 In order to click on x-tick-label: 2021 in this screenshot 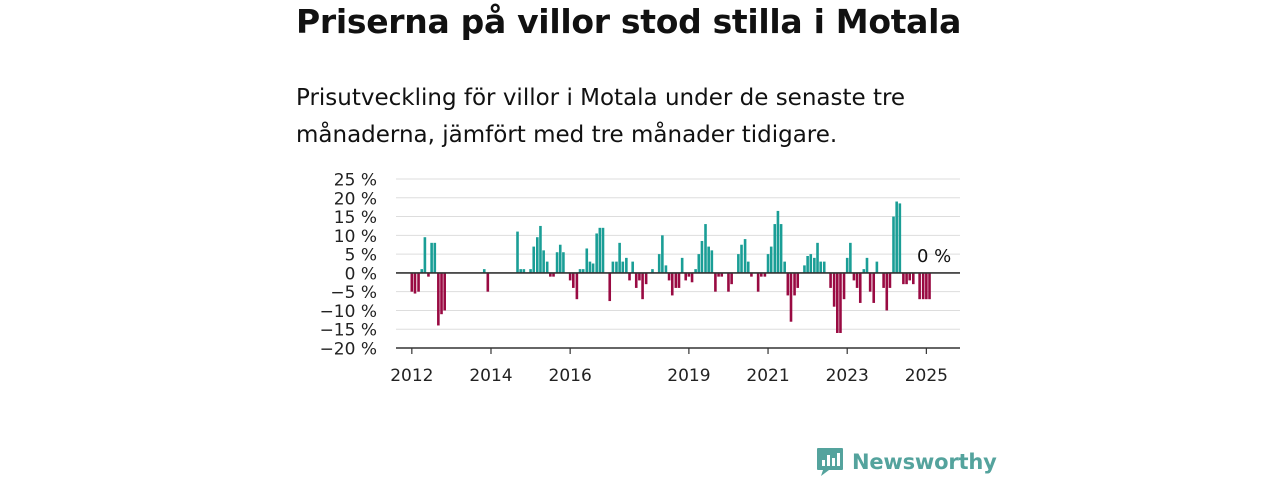, I will do `click(767, 376)`.